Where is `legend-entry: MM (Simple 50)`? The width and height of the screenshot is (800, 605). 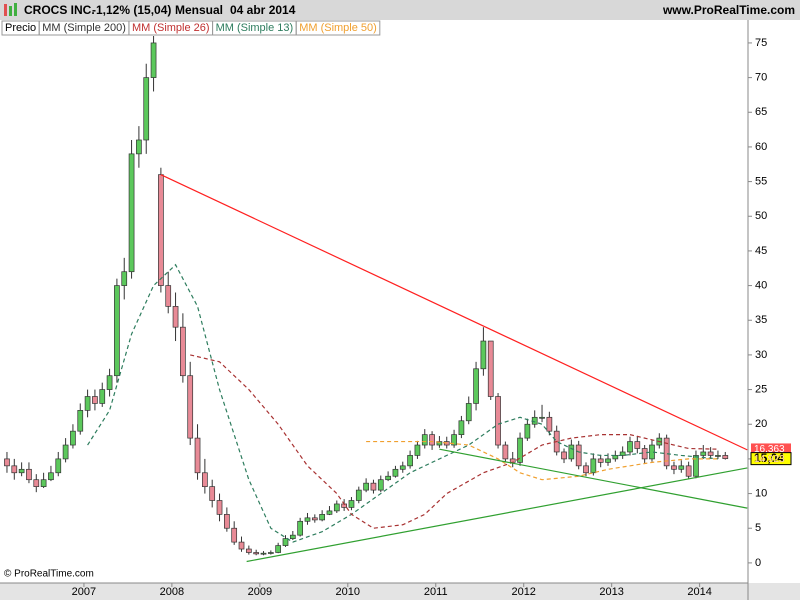
legend-entry: MM (Simple 50) is located at coordinates (338, 28).